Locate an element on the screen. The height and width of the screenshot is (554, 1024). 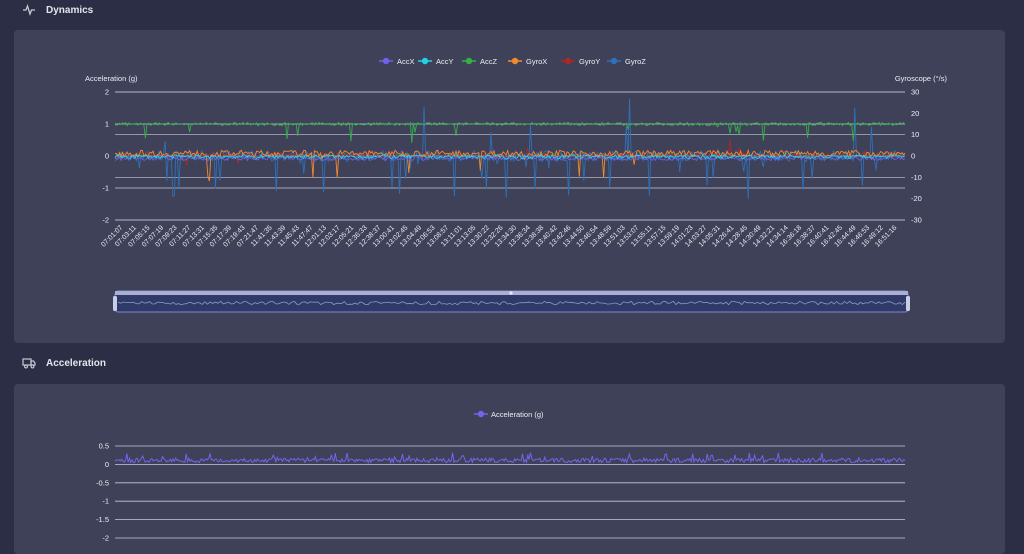
y-tick-label: 0 is located at coordinates (107, 464).